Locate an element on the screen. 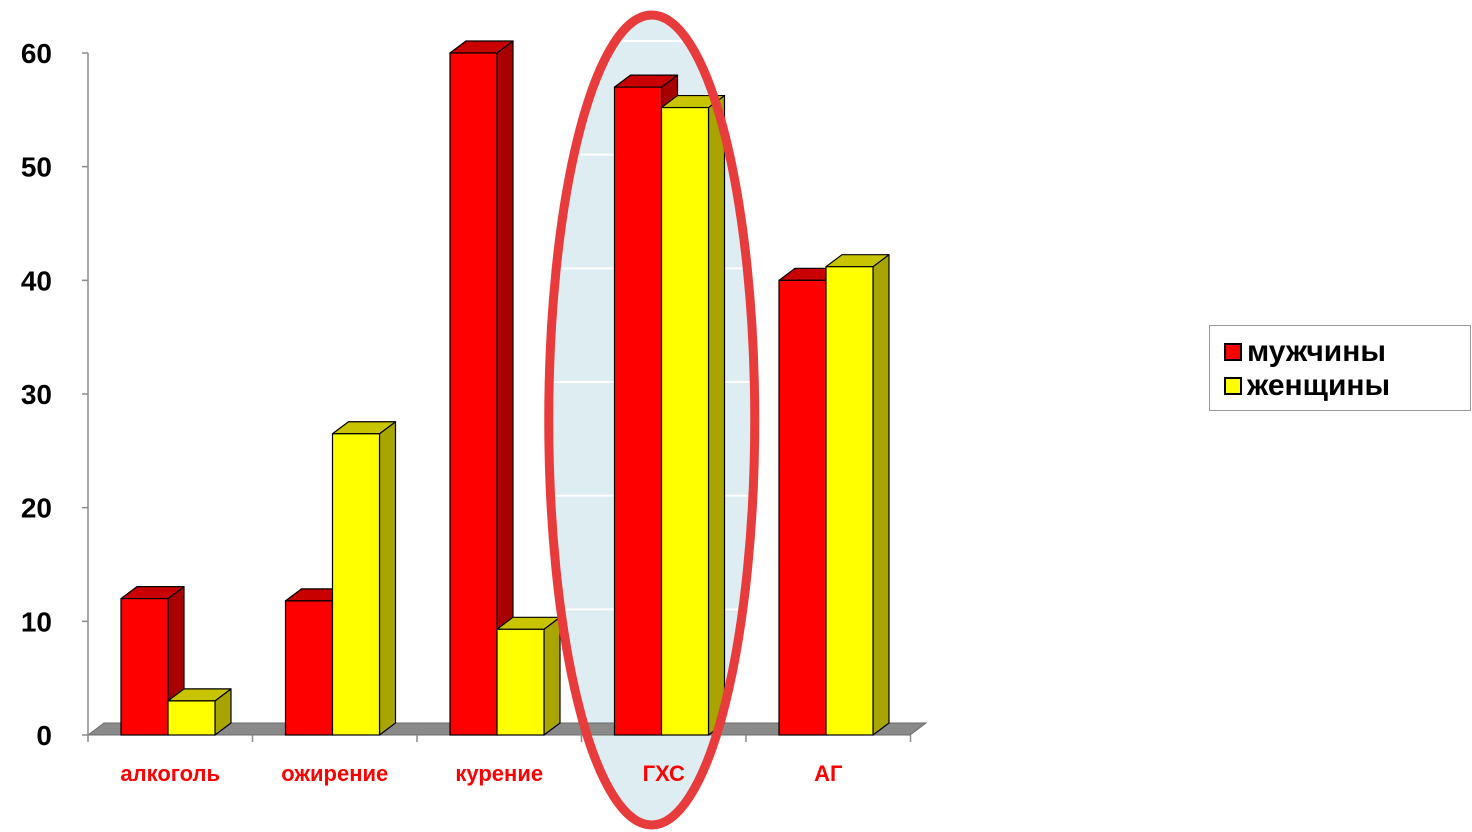 The image size is (1472, 832). x-tick-label: ожирение is located at coordinates (334, 773).